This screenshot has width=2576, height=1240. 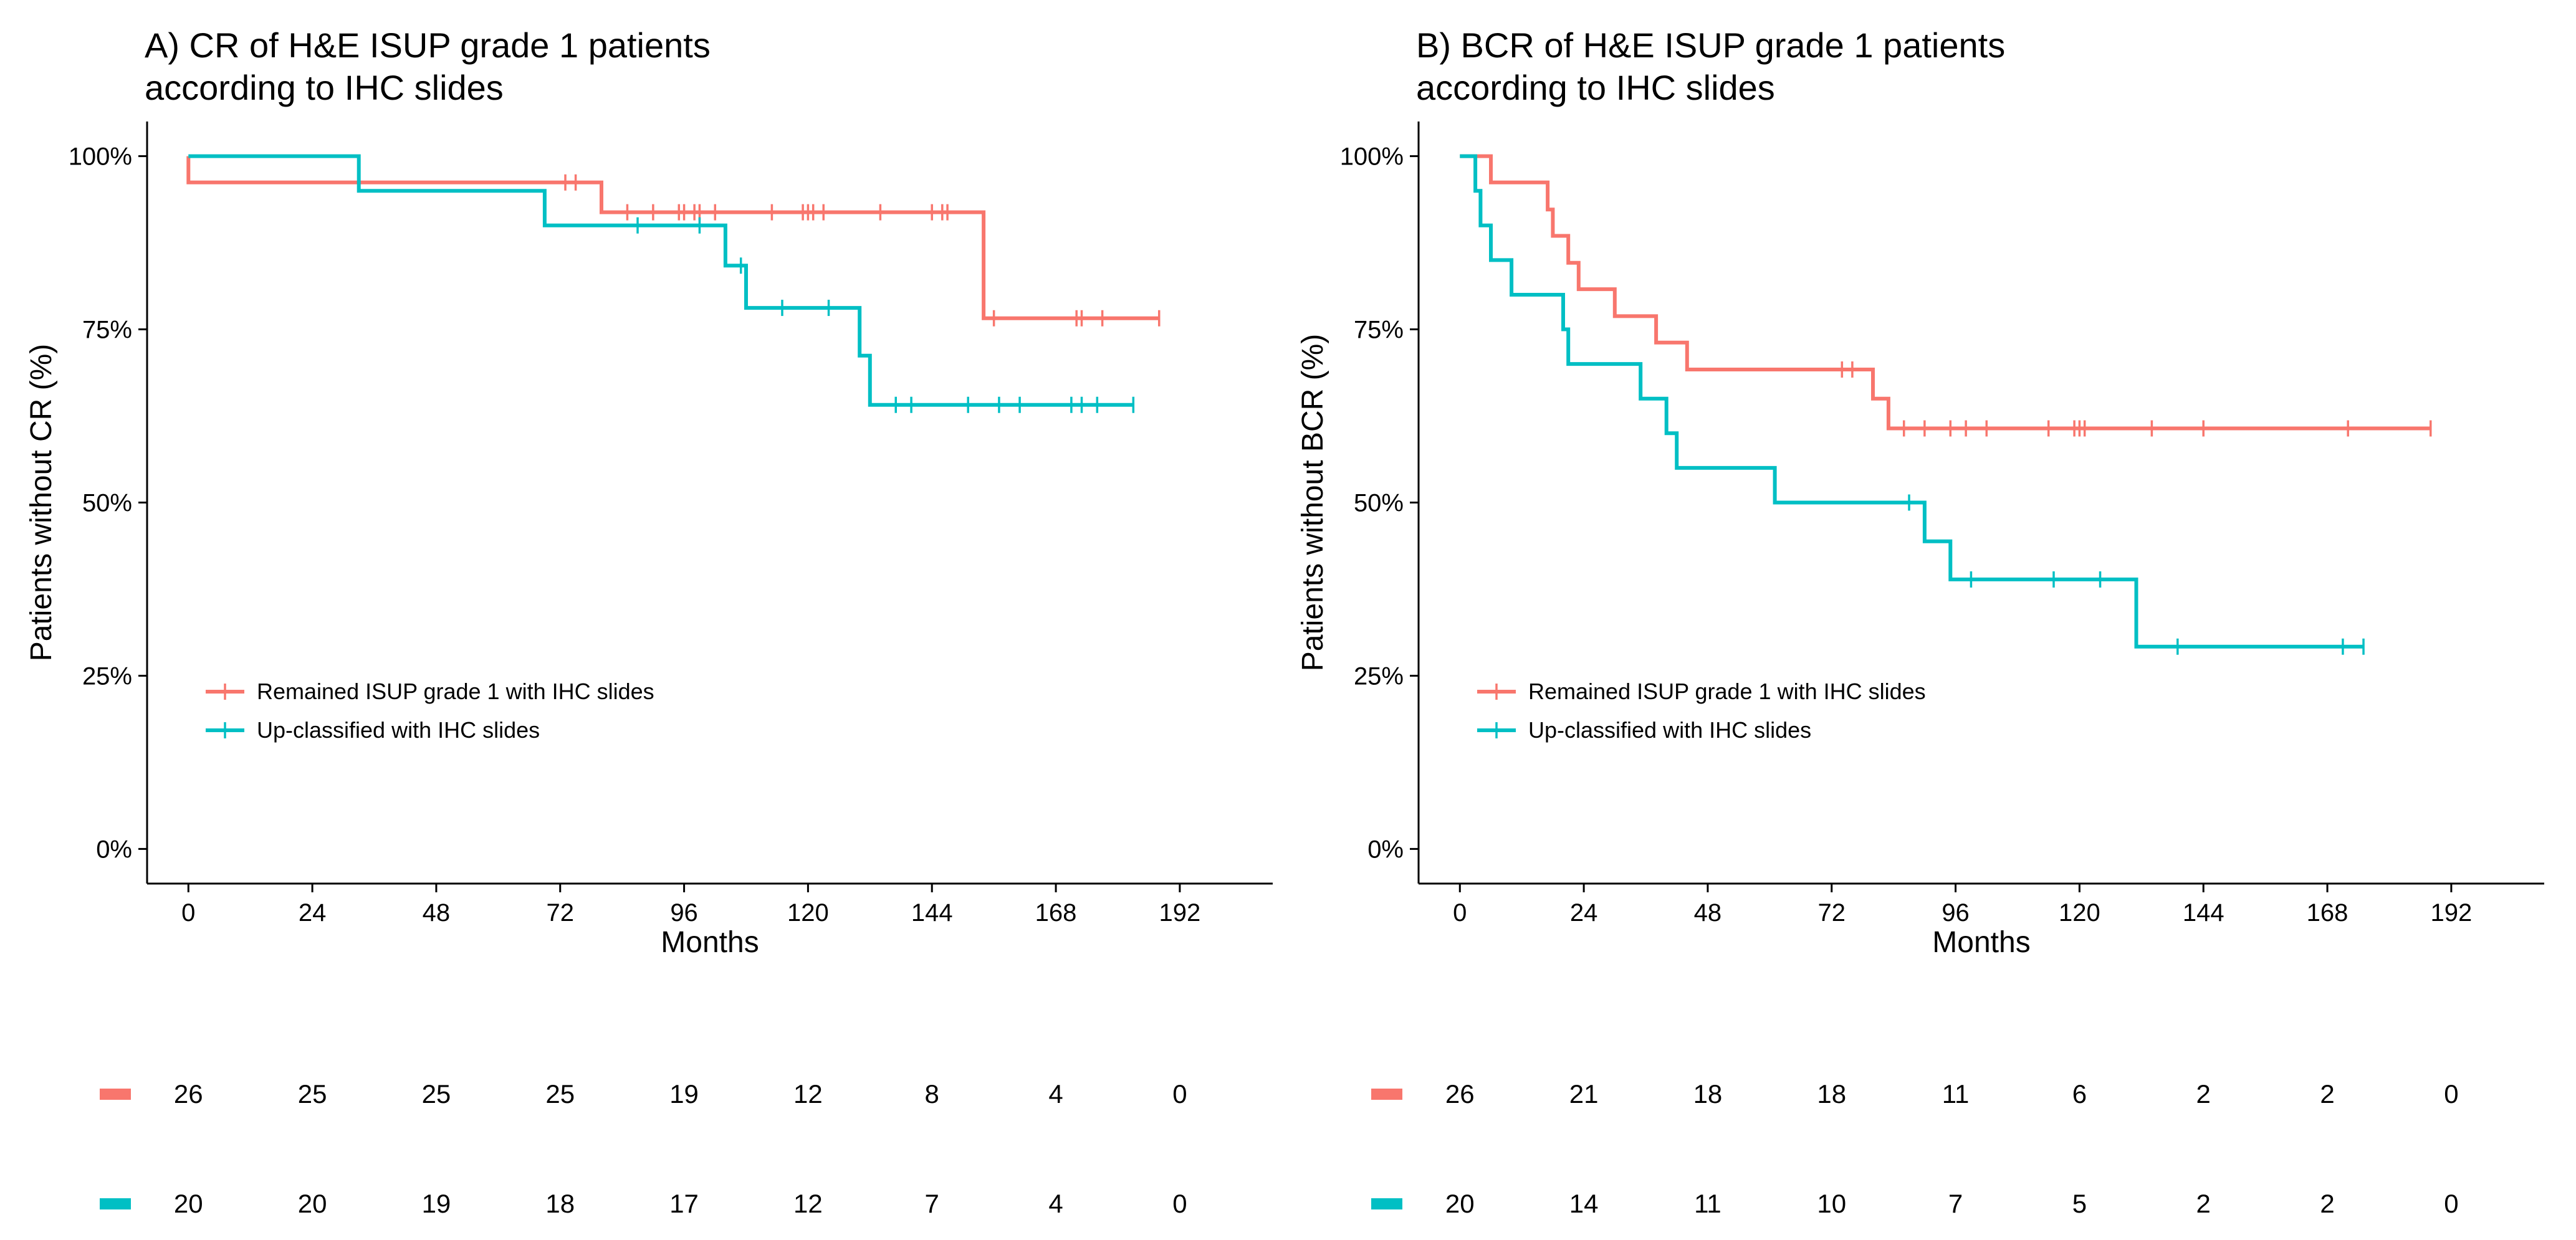 I want to click on chart-title-line-1: A) CR of H&E ISUP grade 1 patients, so click(x=428, y=45).